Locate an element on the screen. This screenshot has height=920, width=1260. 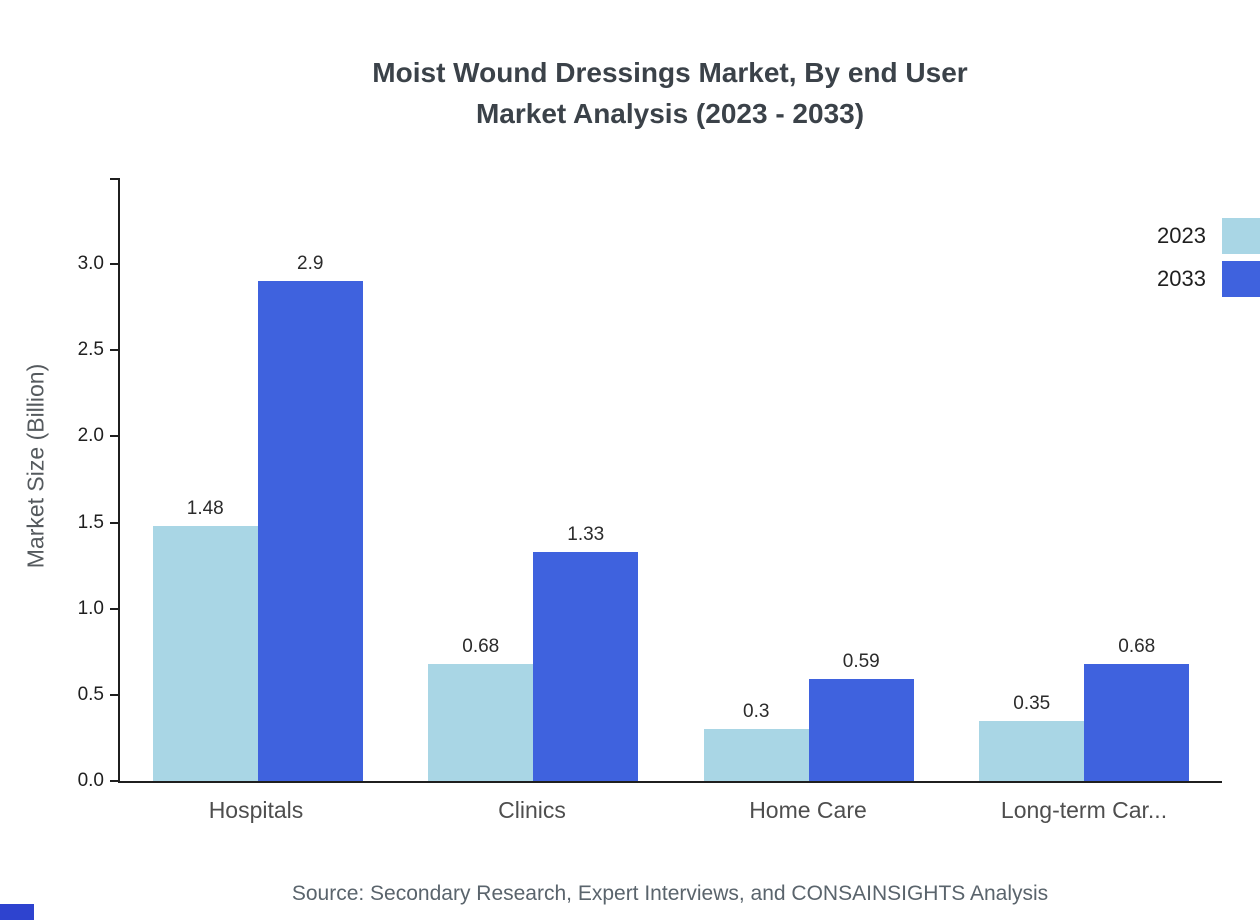
bar-pair: 0.3 0.59 is located at coordinates (808, 479).